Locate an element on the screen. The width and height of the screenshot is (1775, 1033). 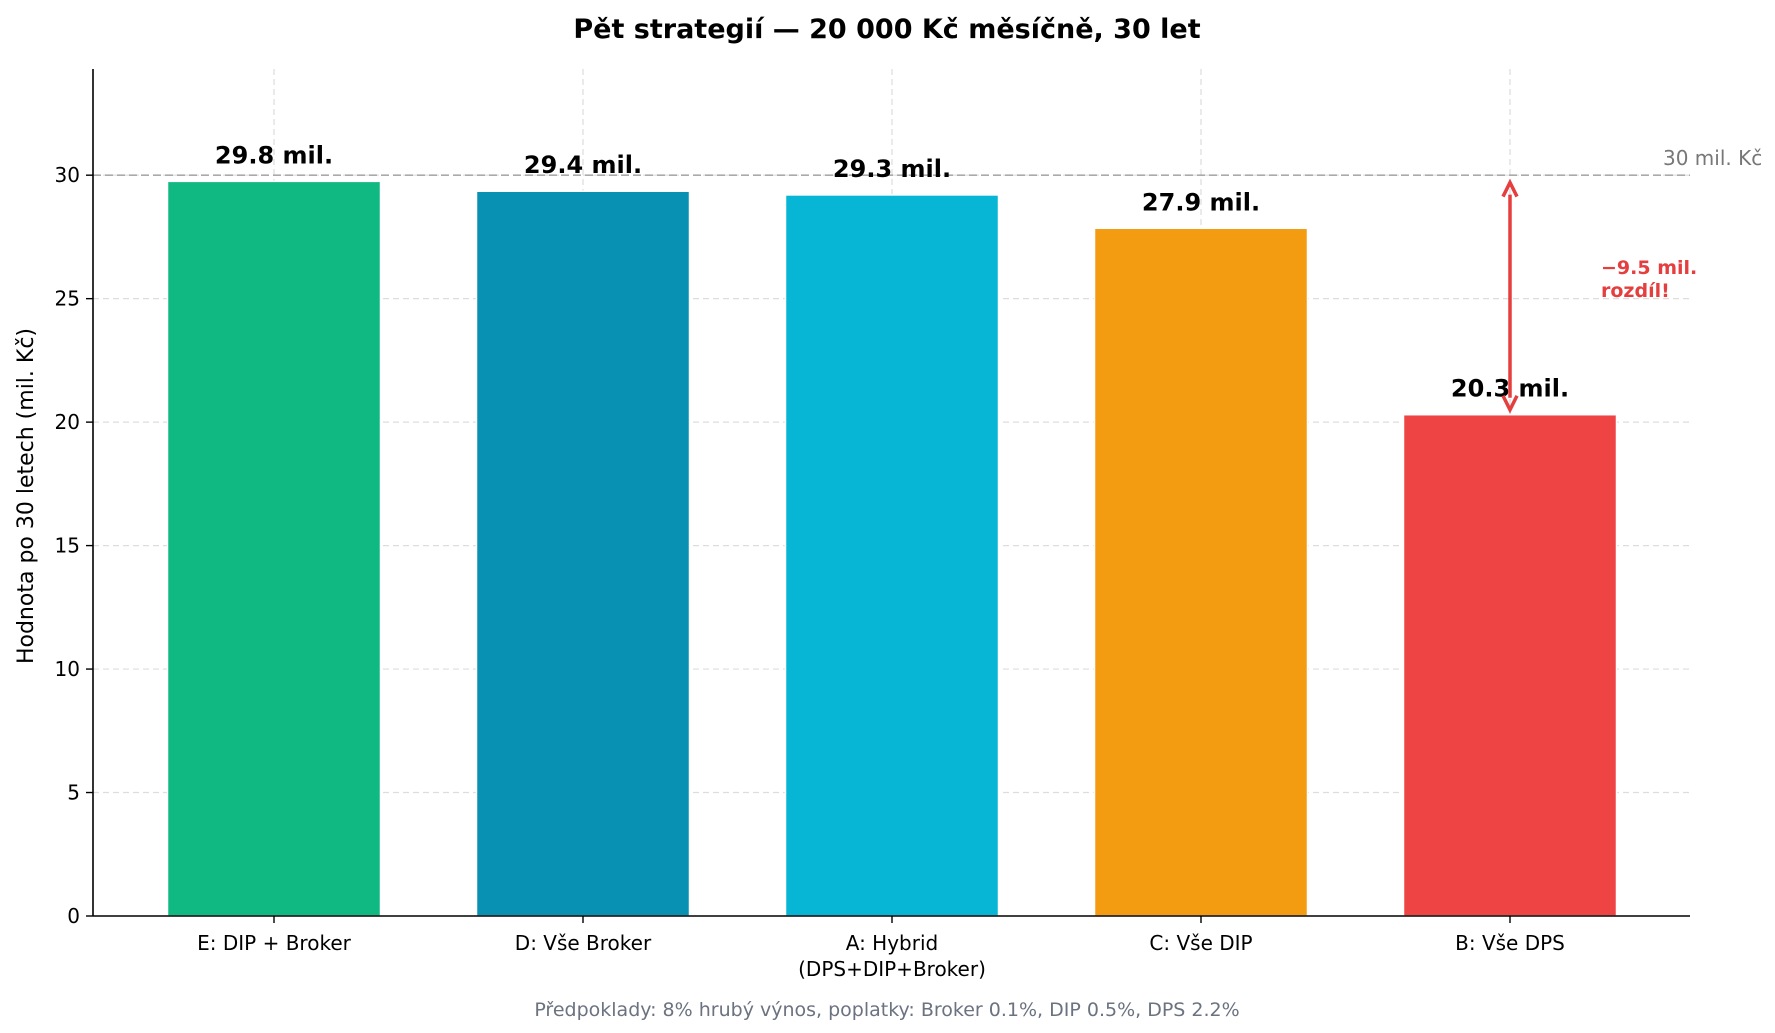
x-tick-label: E: DIP + Broker is located at coordinates (274, 943).